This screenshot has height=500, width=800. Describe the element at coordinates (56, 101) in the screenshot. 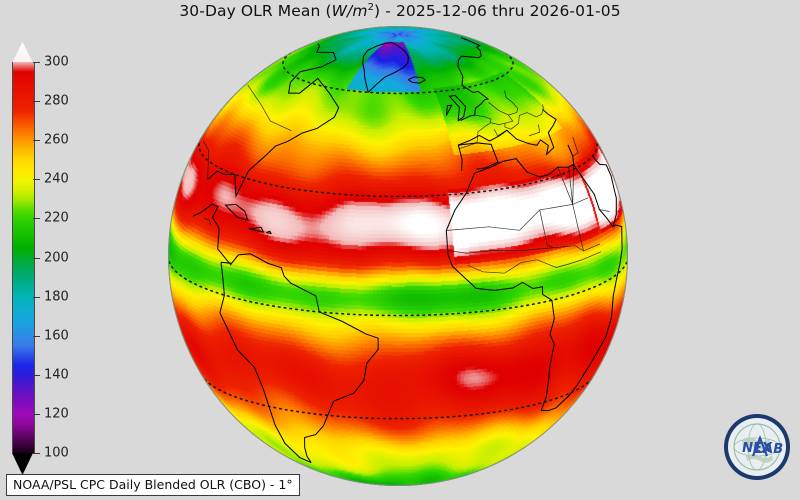

I see `colorbar-tick-label: 280` at that location.